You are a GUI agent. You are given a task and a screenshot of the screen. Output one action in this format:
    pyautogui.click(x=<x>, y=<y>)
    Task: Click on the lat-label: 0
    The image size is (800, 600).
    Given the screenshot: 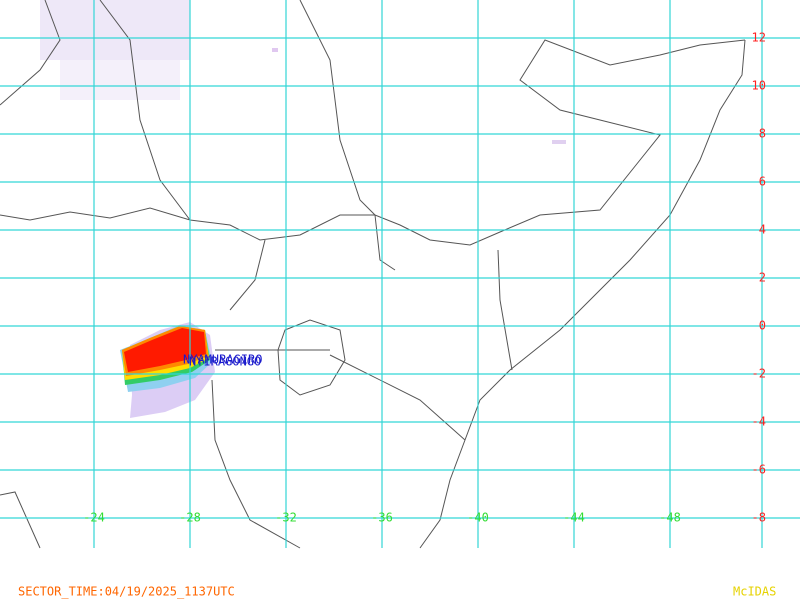 What is the action you would take?
    pyautogui.click(x=762, y=326)
    